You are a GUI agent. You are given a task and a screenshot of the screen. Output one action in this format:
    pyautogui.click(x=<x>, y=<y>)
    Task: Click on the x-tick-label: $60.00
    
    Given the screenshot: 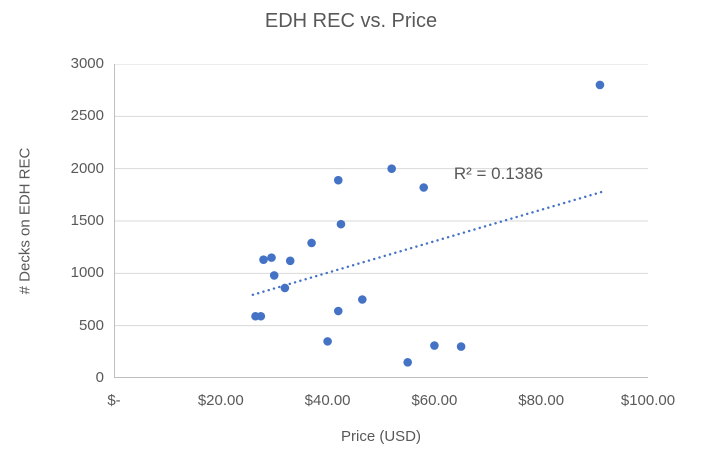 What is the action you would take?
    pyautogui.click(x=434, y=400)
    